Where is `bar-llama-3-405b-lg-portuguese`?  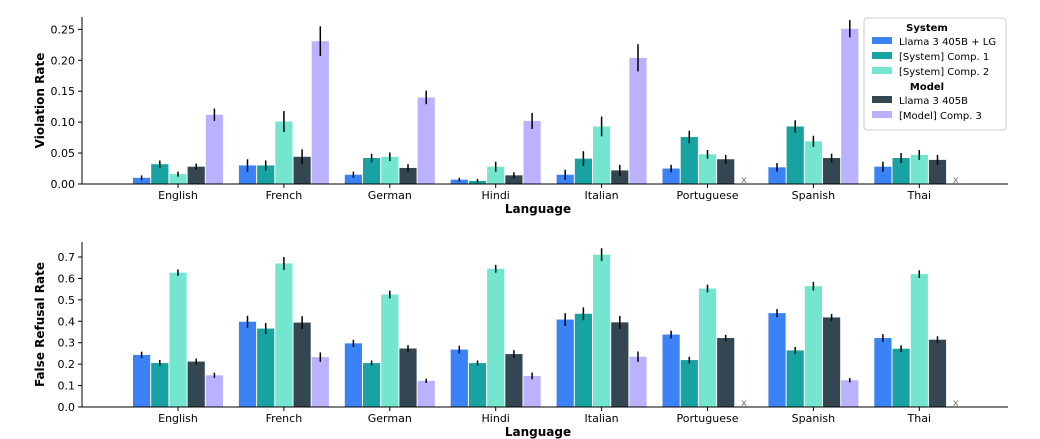 bar-llama-3-405b-lg-portuguese is located at coordinates (671, 176).